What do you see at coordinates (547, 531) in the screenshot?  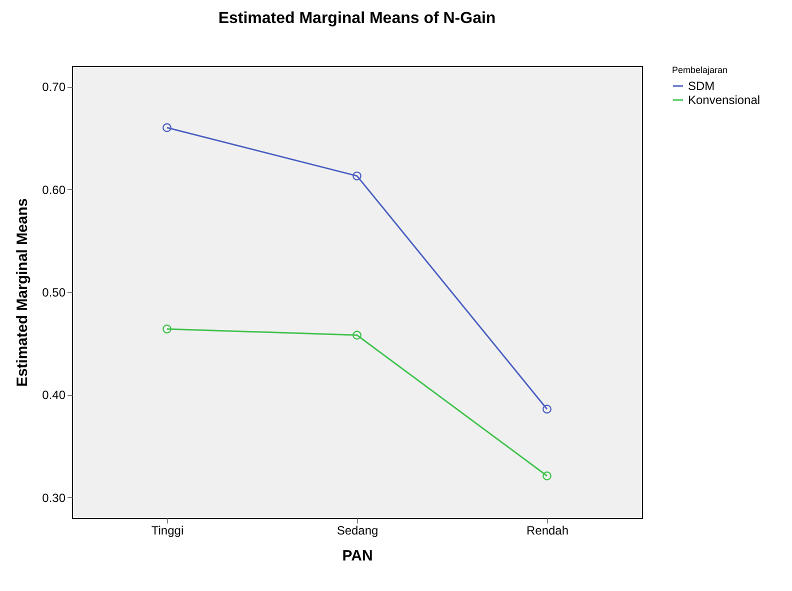 I see `x-tick-label: Rendah` at bounding box center [547, 531].